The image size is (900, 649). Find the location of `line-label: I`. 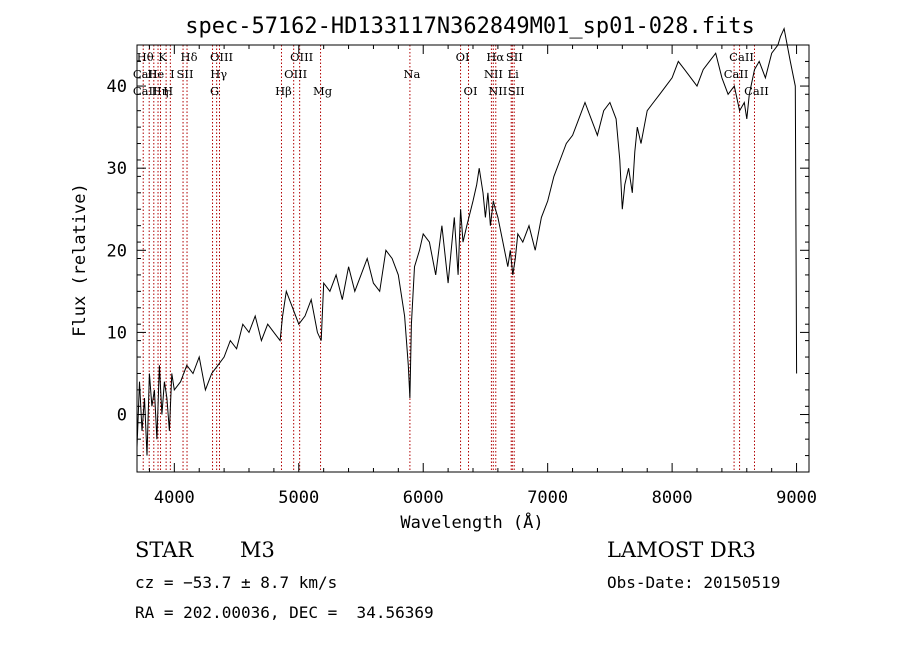

line-label: I is located at coordinates (172, 74).